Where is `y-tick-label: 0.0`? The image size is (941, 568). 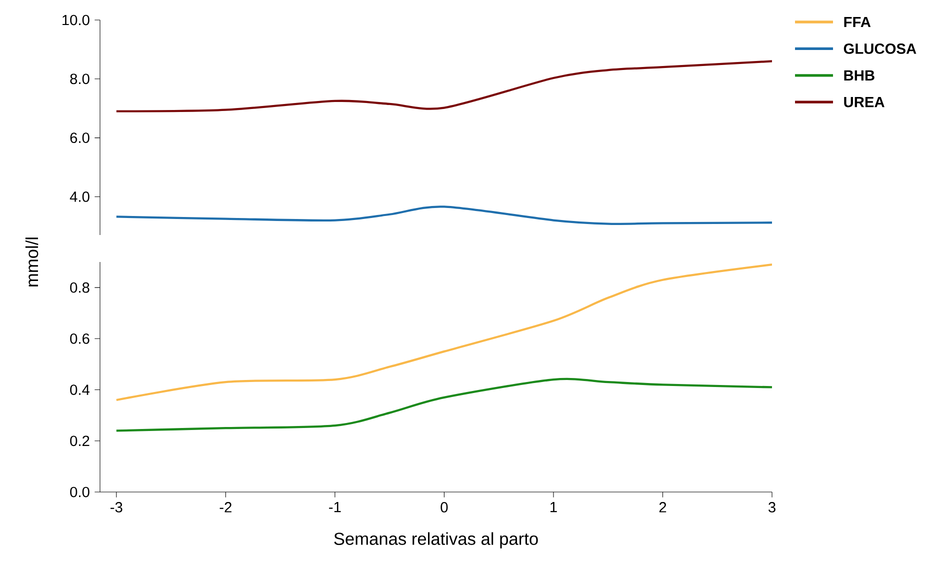 y-tick-label: 0.0 is located at coordinates (80, 492).